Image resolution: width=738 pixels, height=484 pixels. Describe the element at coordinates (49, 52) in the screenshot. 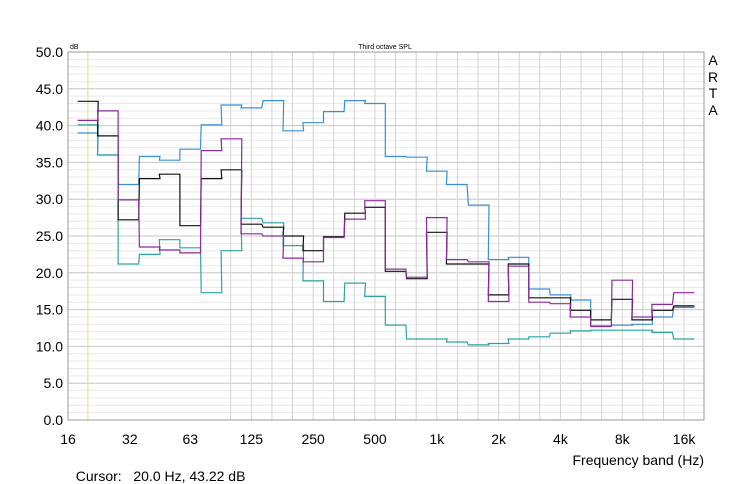

I see `y-tick-label: 50.0` at that location.